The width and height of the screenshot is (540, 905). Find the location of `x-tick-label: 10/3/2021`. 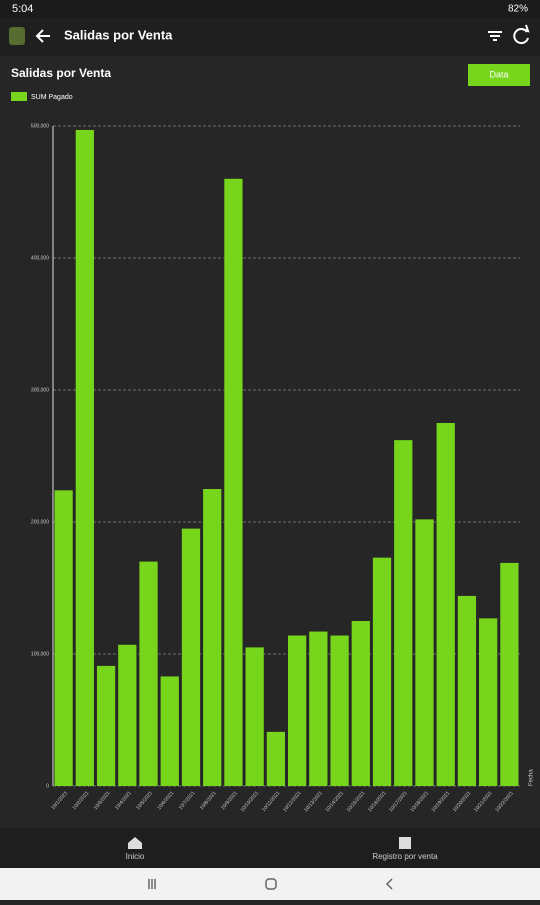

x-tick-label: 10/3/2021 is located at coordinates (102, 800).